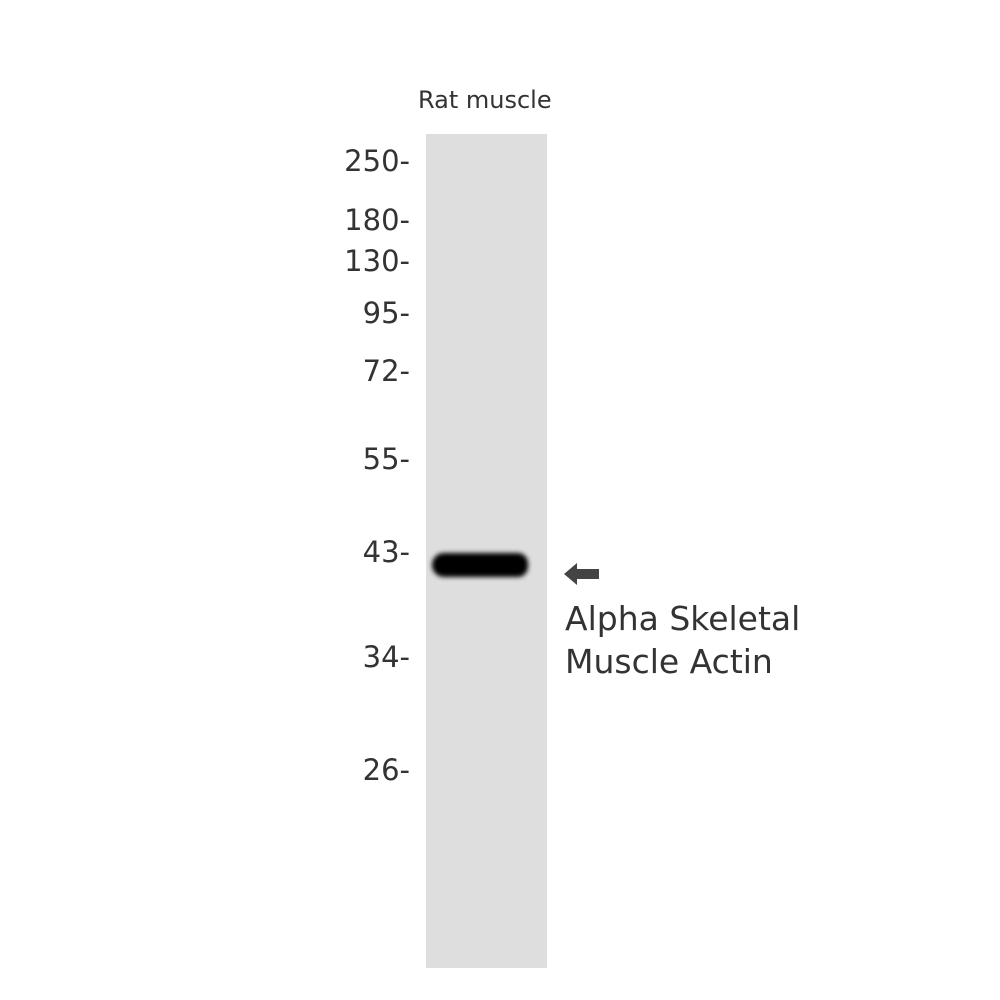 The height and width of the screenshot is (1000, 1000). Describe the element at coordinates (480, 565) in the screenshot. I see `protein-band` at that location.